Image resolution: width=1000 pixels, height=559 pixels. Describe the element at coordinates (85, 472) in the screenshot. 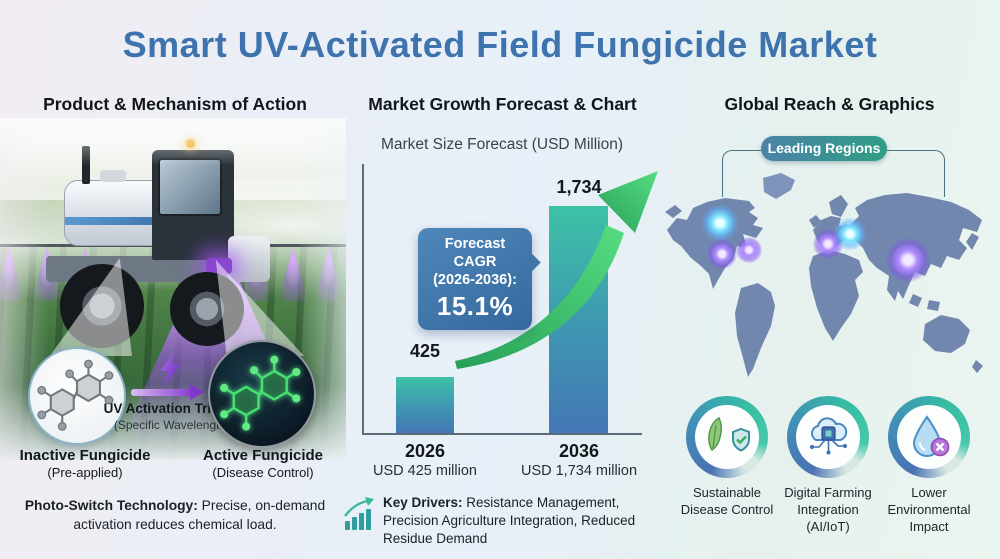

I see `inactive-label-sub: (Pre-applied)` at that location.